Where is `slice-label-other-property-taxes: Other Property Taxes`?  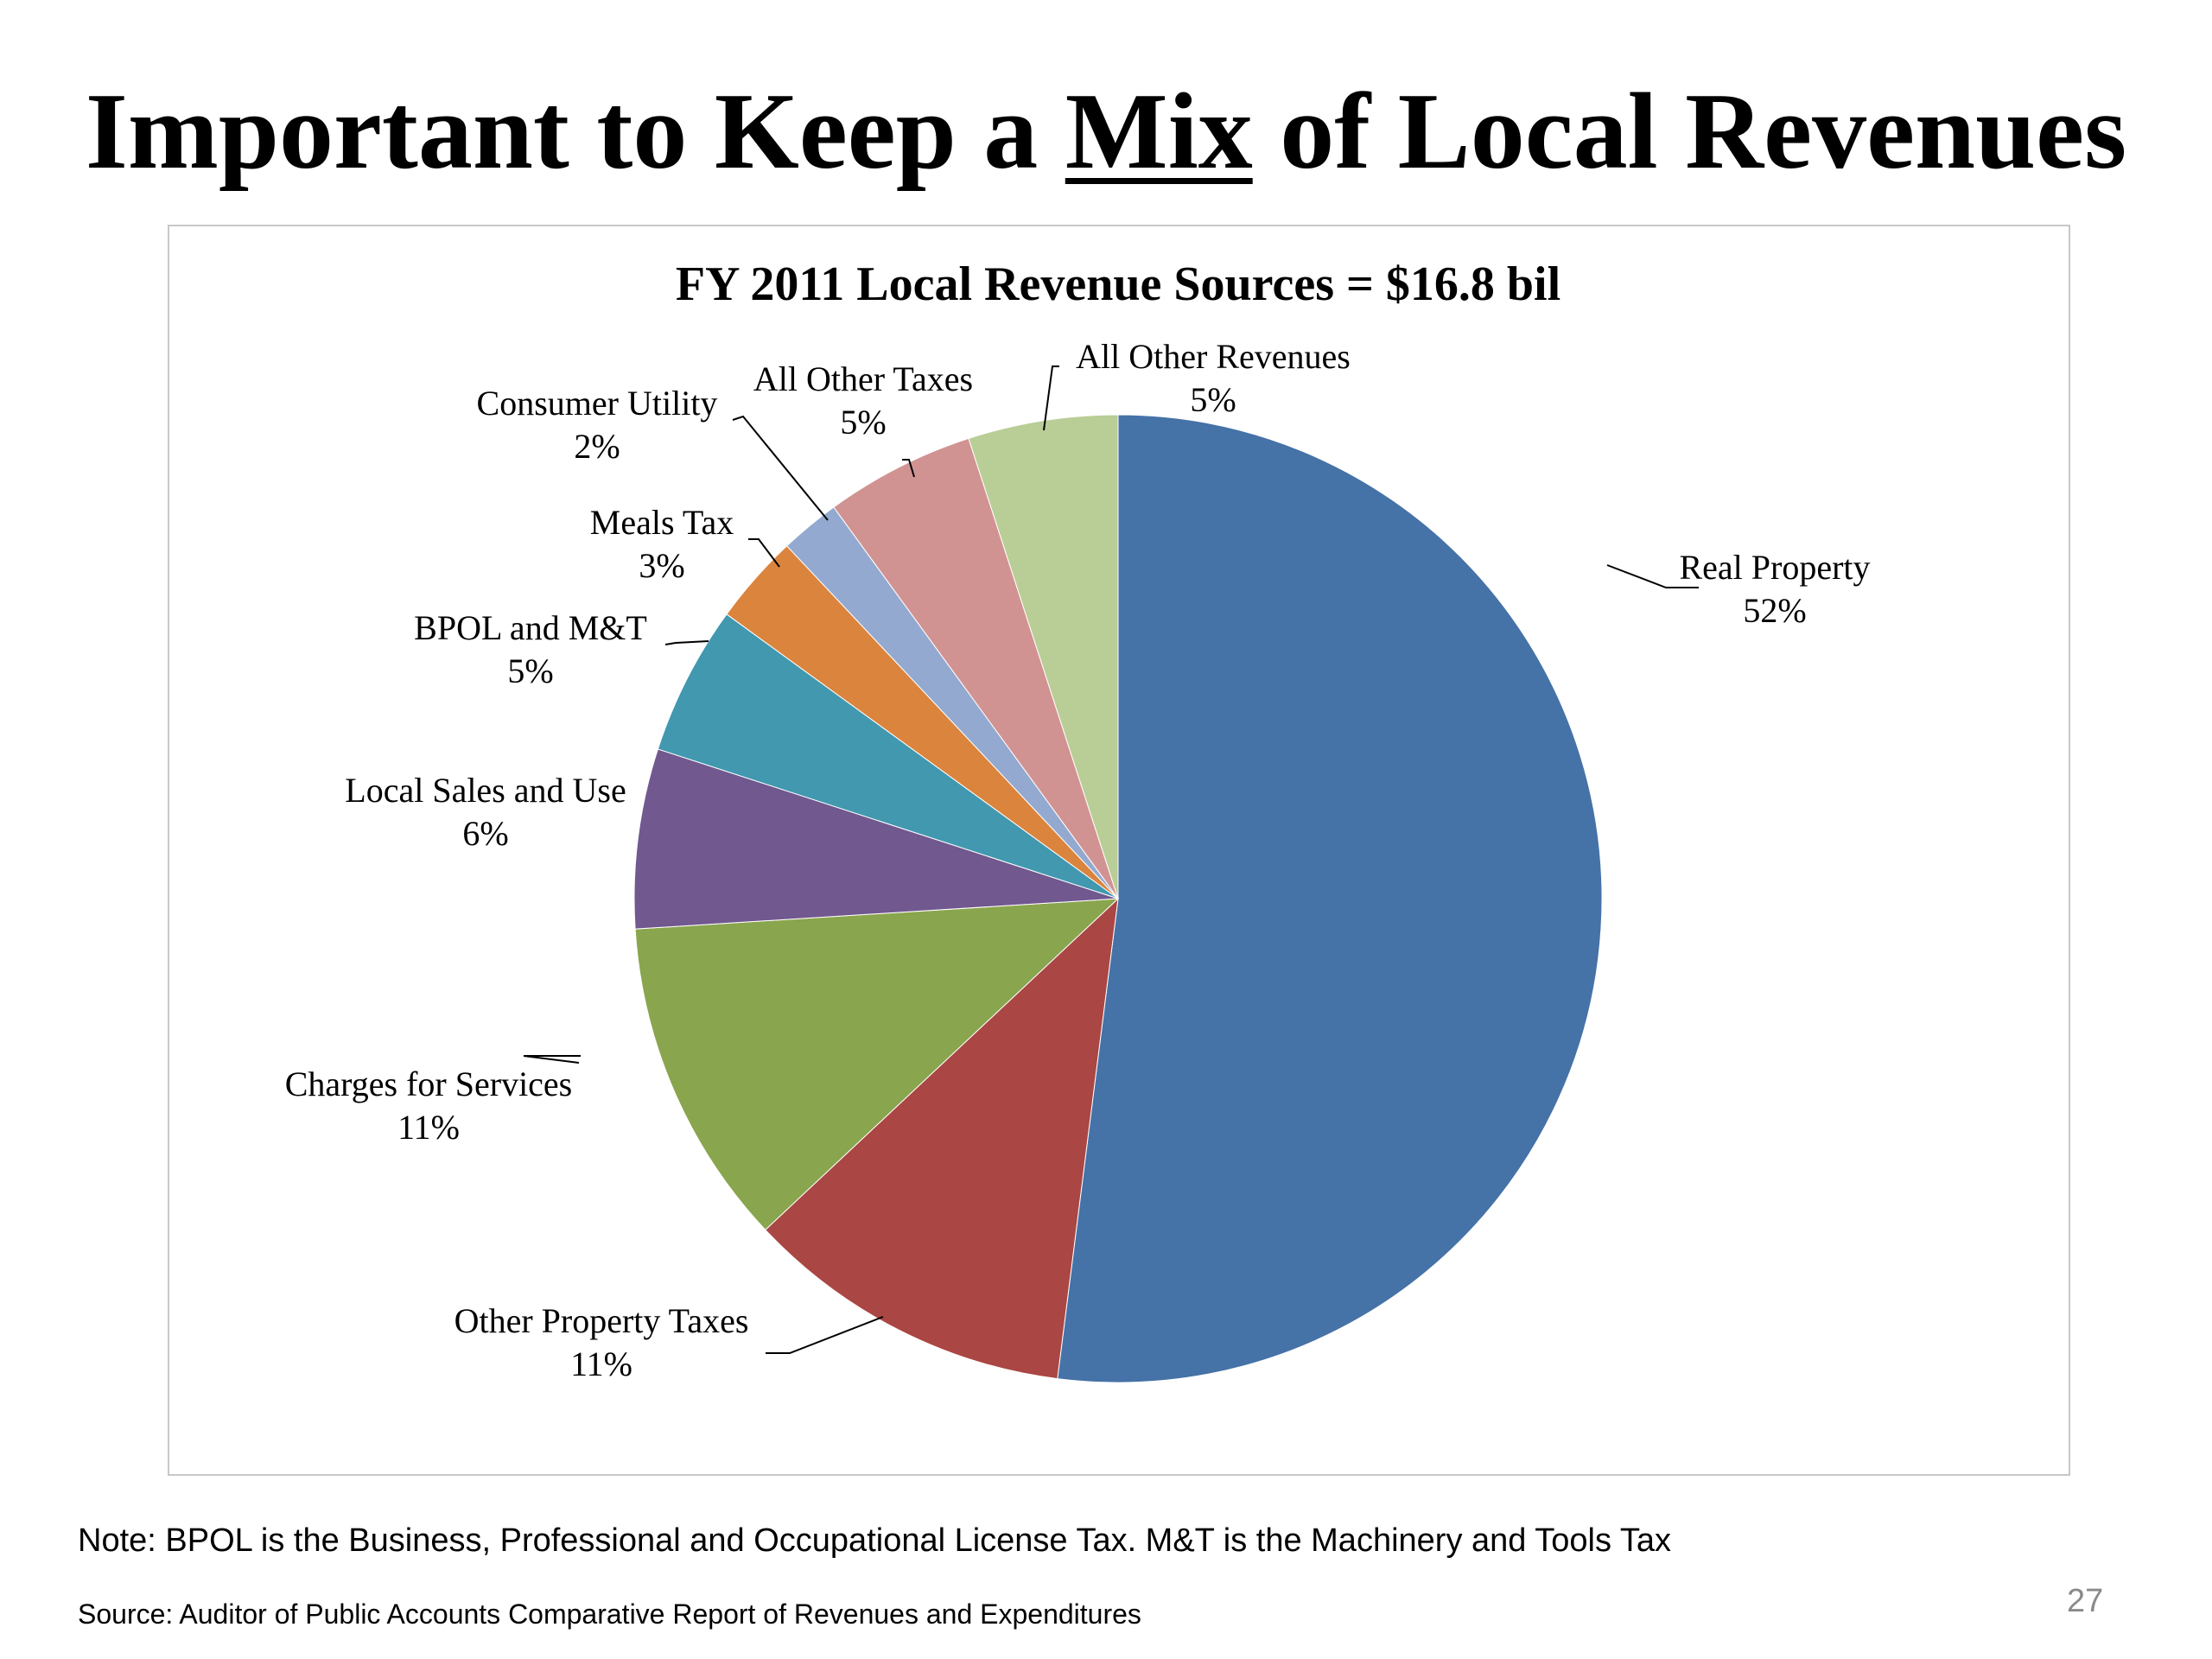 slice-label-other-property-taxes: Other Property Taxes is located at coordinates (601, 1320).